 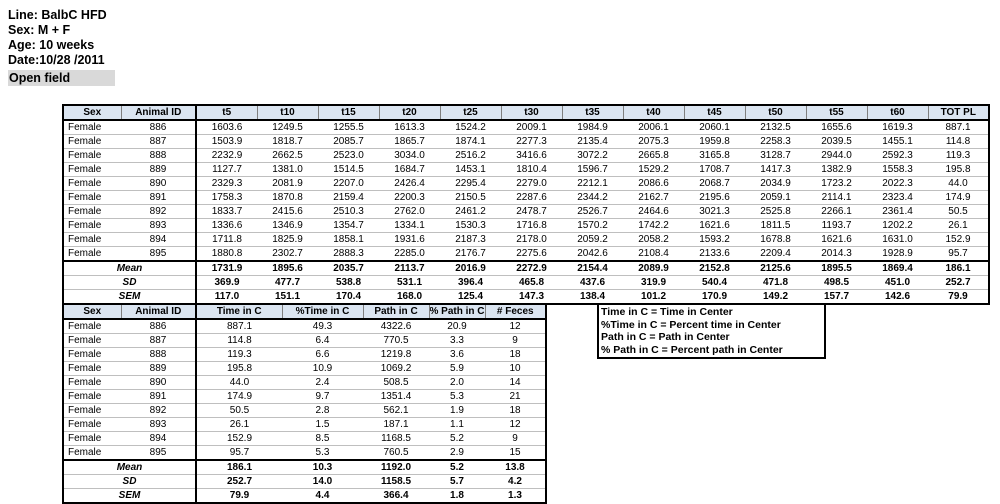 What do you see at coordinates (396, 340) in the screenshot?
I see `value-cell: 770.5` at bounding box center [396, 340].